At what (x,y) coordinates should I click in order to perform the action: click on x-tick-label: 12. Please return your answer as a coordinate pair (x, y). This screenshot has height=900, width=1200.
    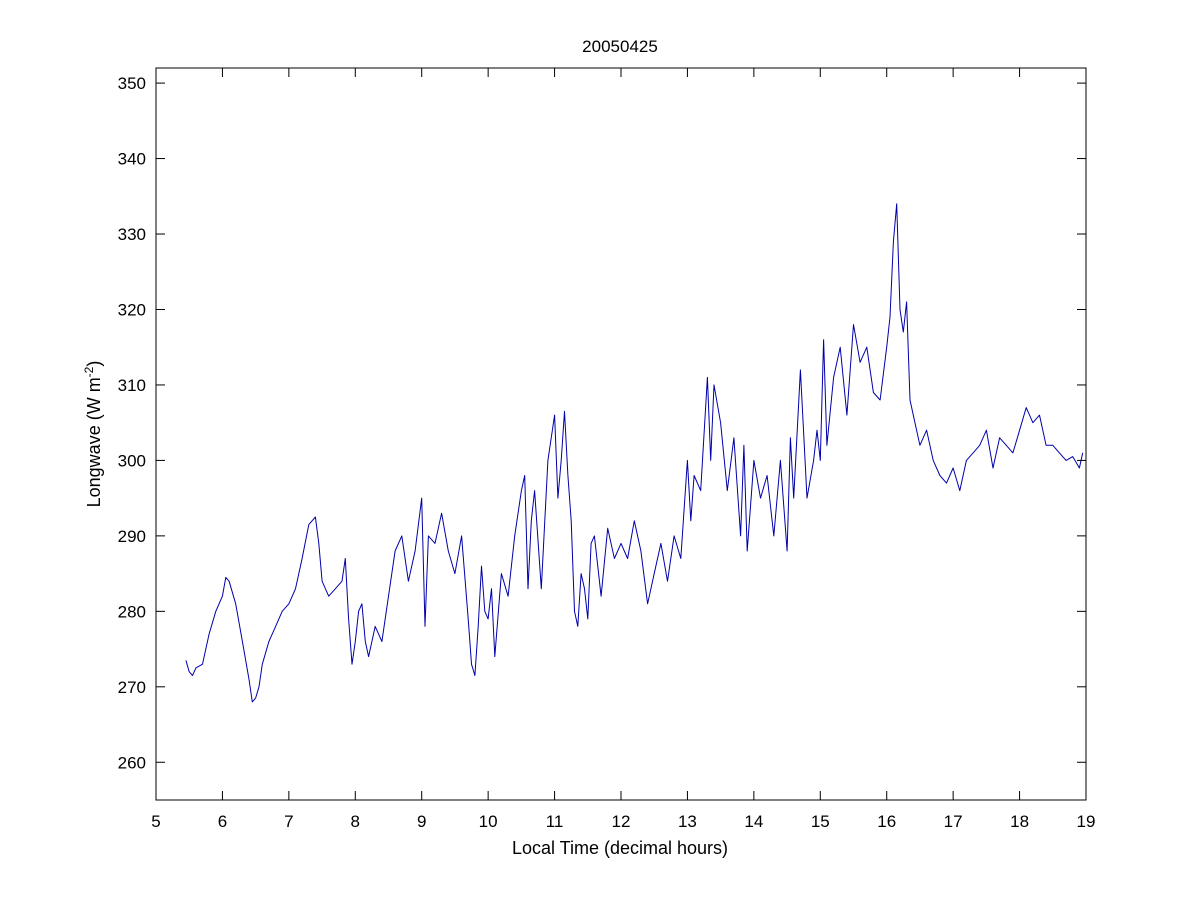
    Looking at the image, I should click on (621, 821).